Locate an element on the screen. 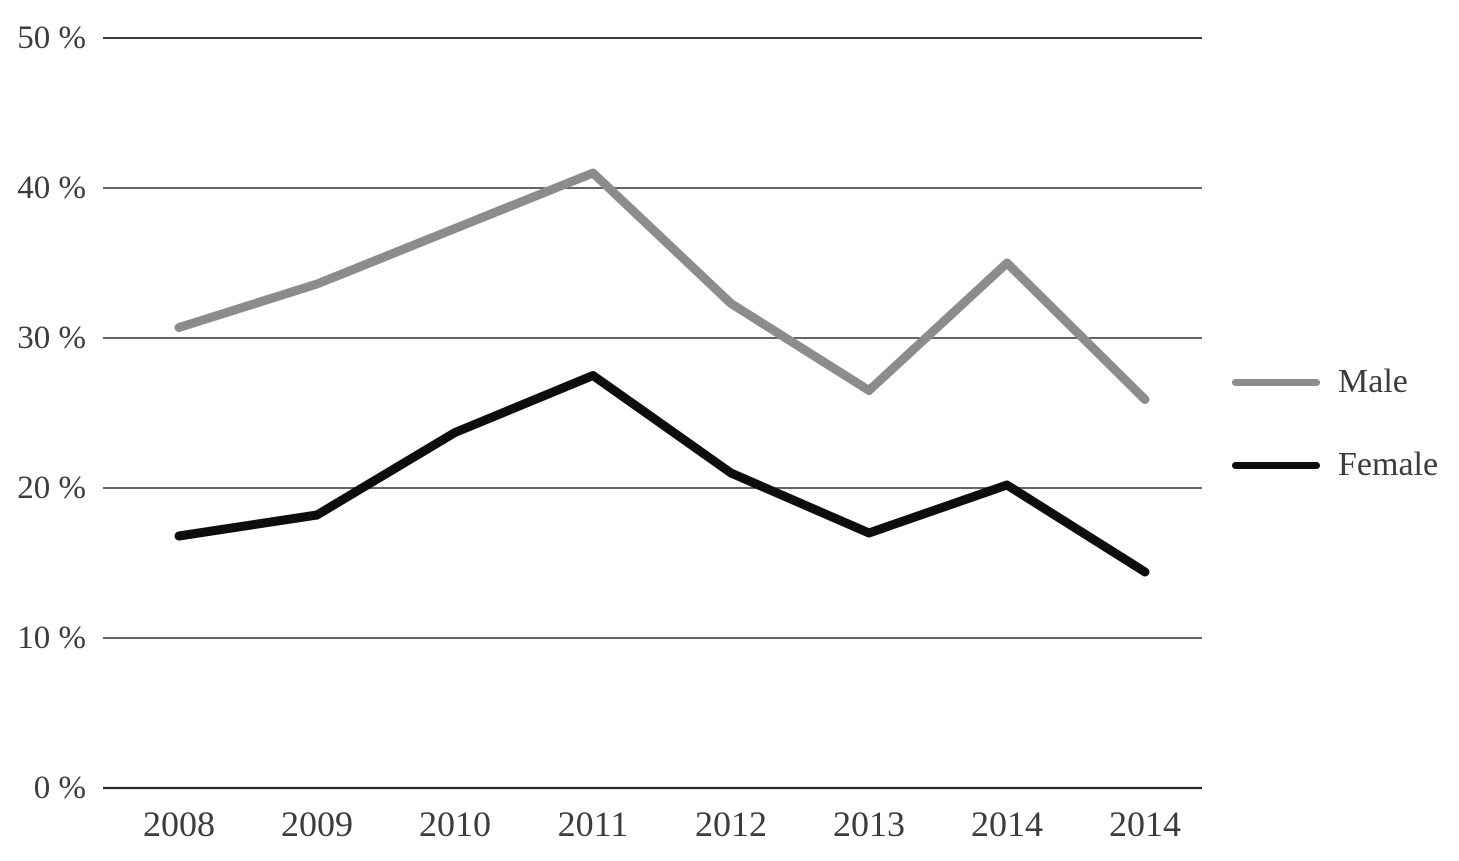 Image resolution: width=1459 pixels, height=861 pixels. male-line-swatch is located at coordinates (1276, 382).